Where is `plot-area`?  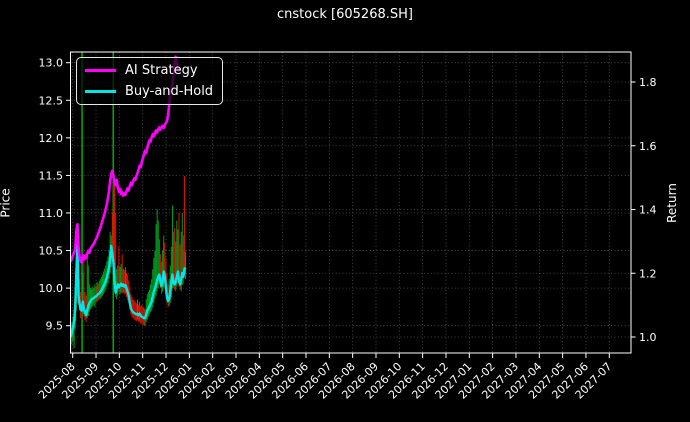
plot-area is located at coordinates (128, 202).